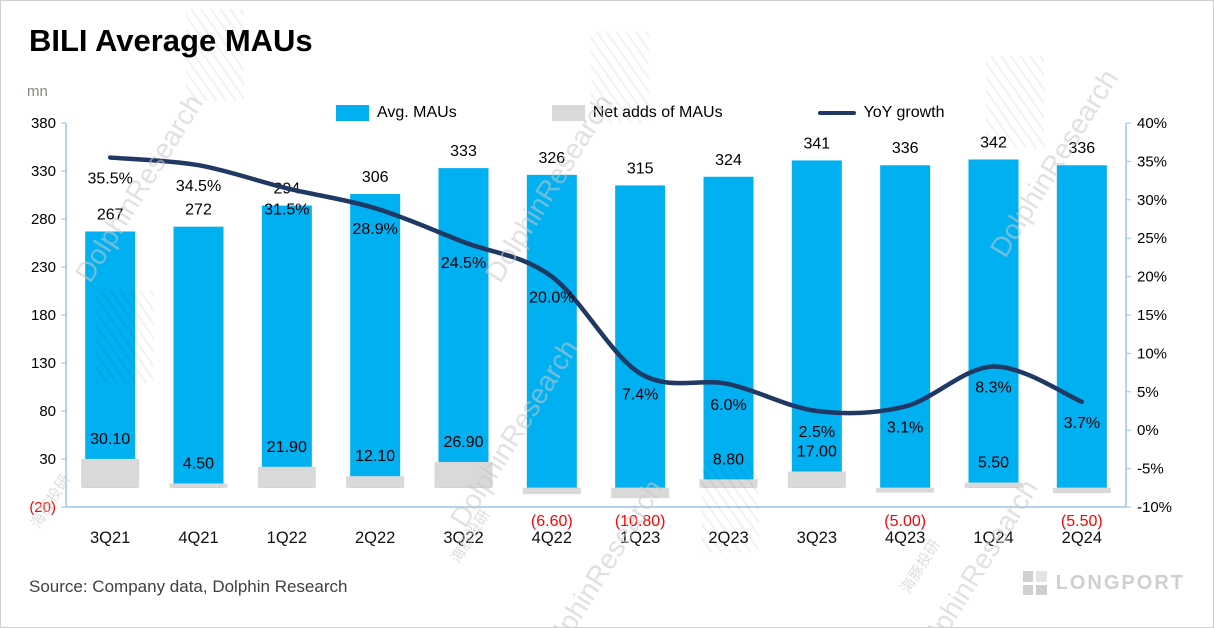 The image size is (1214, 628). What do you see at coordinates (37, 91) in the screenshot?
I see `left-axis-unit-label: mn` at bounding box center [37, 91].